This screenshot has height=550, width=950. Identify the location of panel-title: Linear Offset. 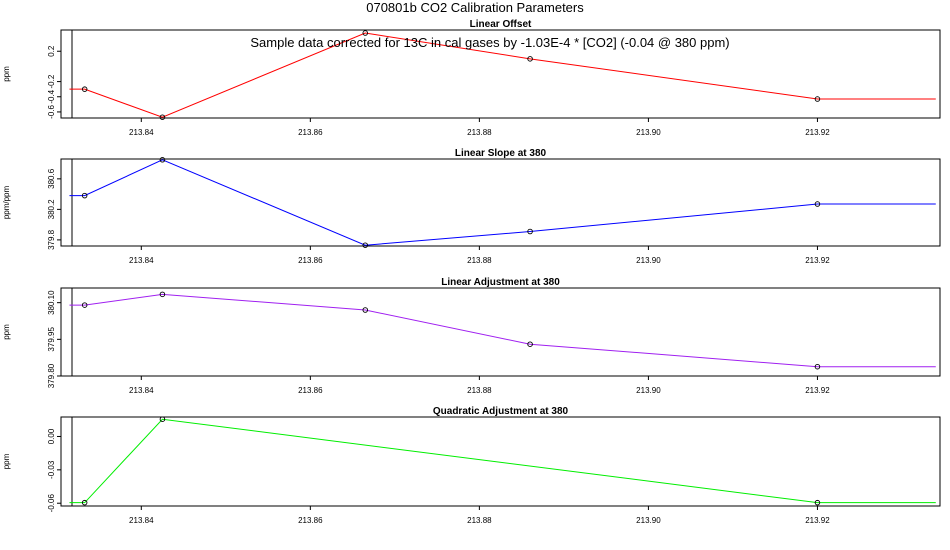
(501, 24).